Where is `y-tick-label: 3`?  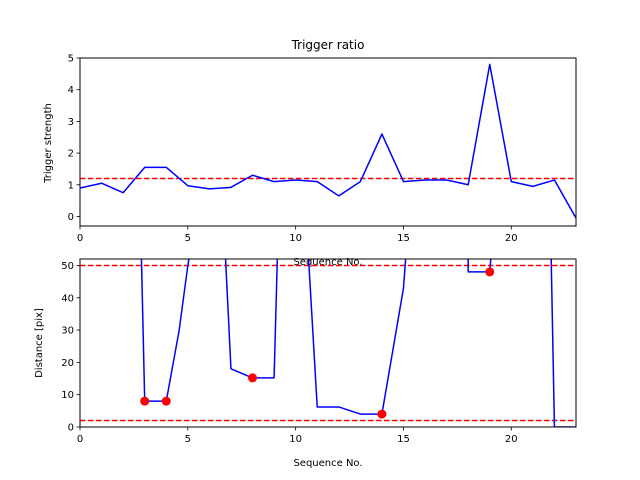
y-tick-label: 3 is located at coordinates (71, 122).